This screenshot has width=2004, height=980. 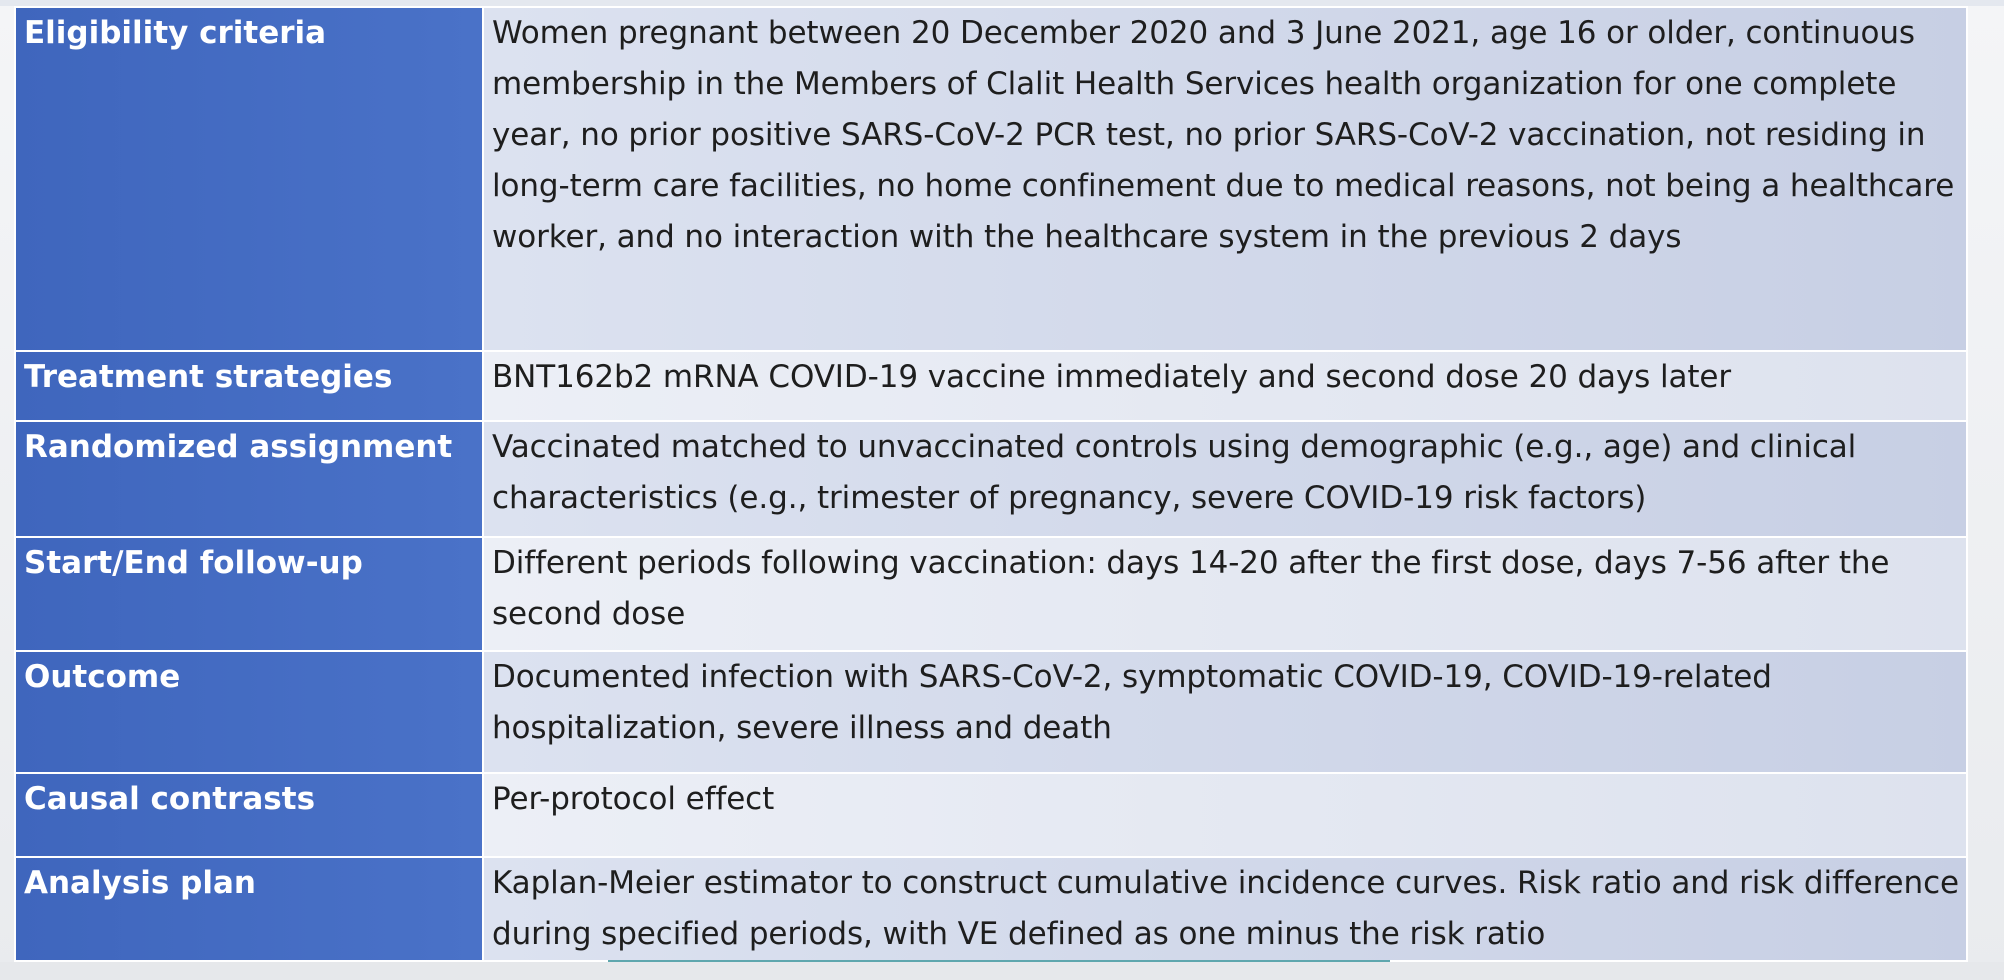 I want to click on row-label-cell: Treatment strategies, so click(x=249, y=386).